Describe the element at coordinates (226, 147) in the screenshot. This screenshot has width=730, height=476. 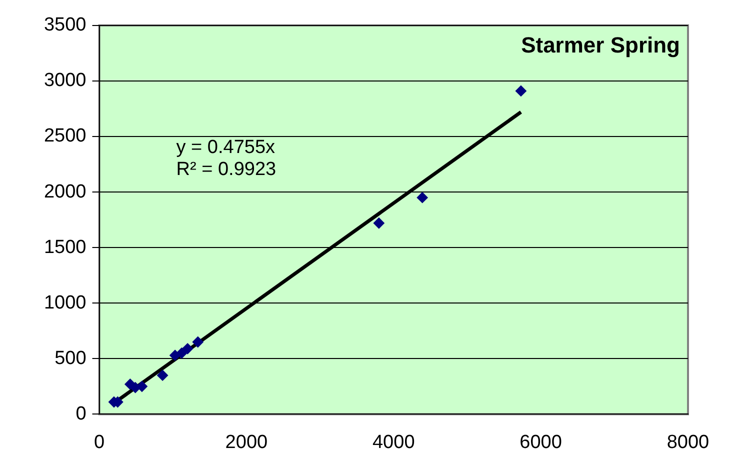
I see `annotation: y = 0.4755x` at that location.